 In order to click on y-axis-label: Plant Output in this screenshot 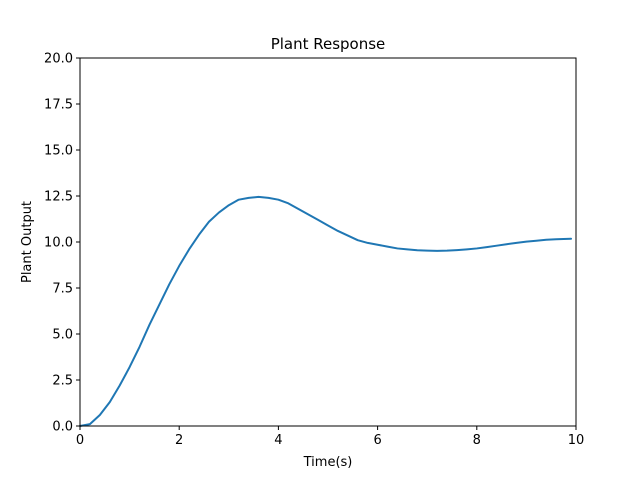, I will do `click(27, 242)`.